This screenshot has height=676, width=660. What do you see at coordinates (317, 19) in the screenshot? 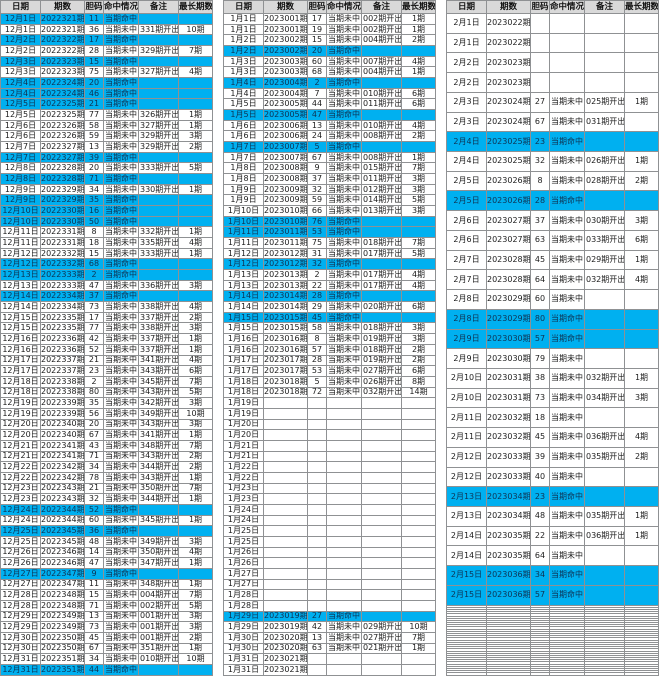
I see `cell-code: 17` at bounding box center [317, 19].